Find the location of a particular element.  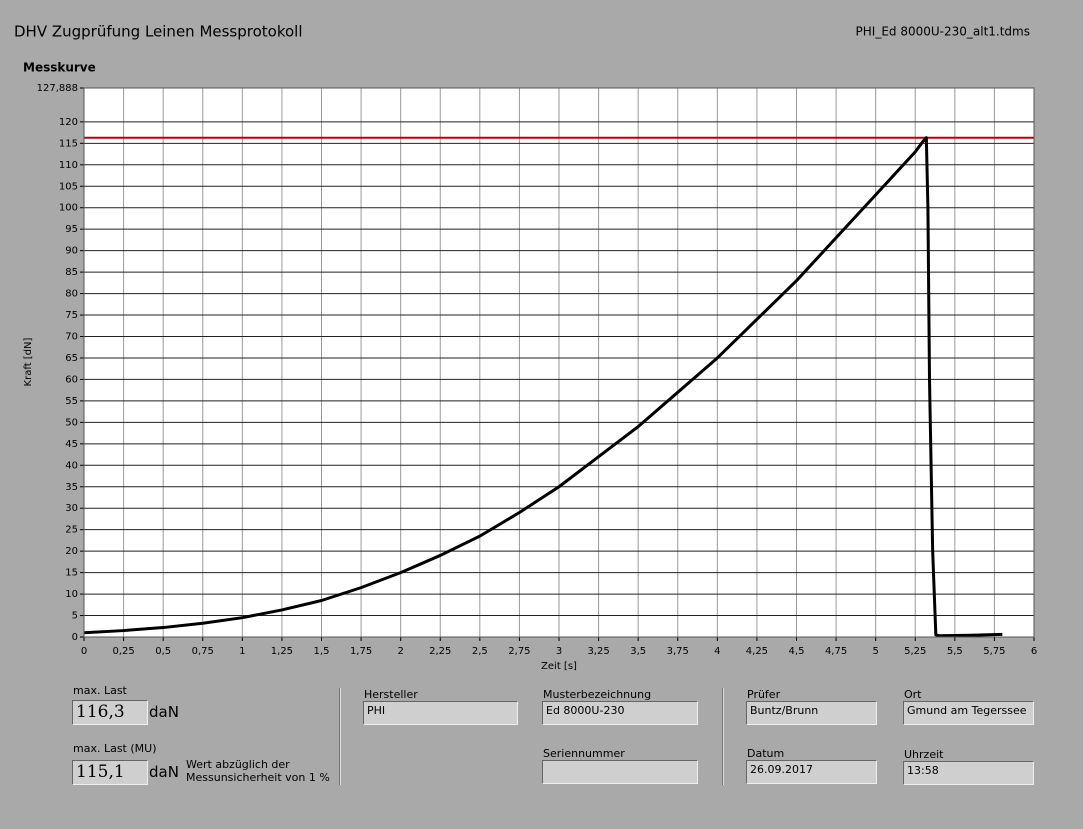

x-tick-label: 3 is located at coordinates (559, 651).